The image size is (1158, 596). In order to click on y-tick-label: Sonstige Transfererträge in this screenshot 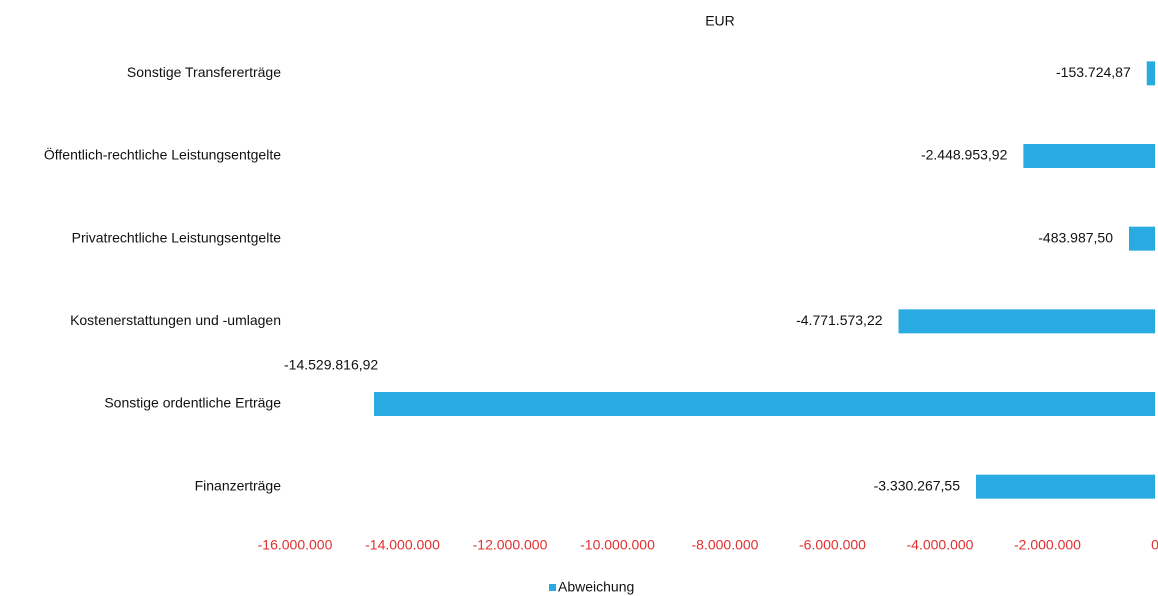, I will do `click(204, 72)`.